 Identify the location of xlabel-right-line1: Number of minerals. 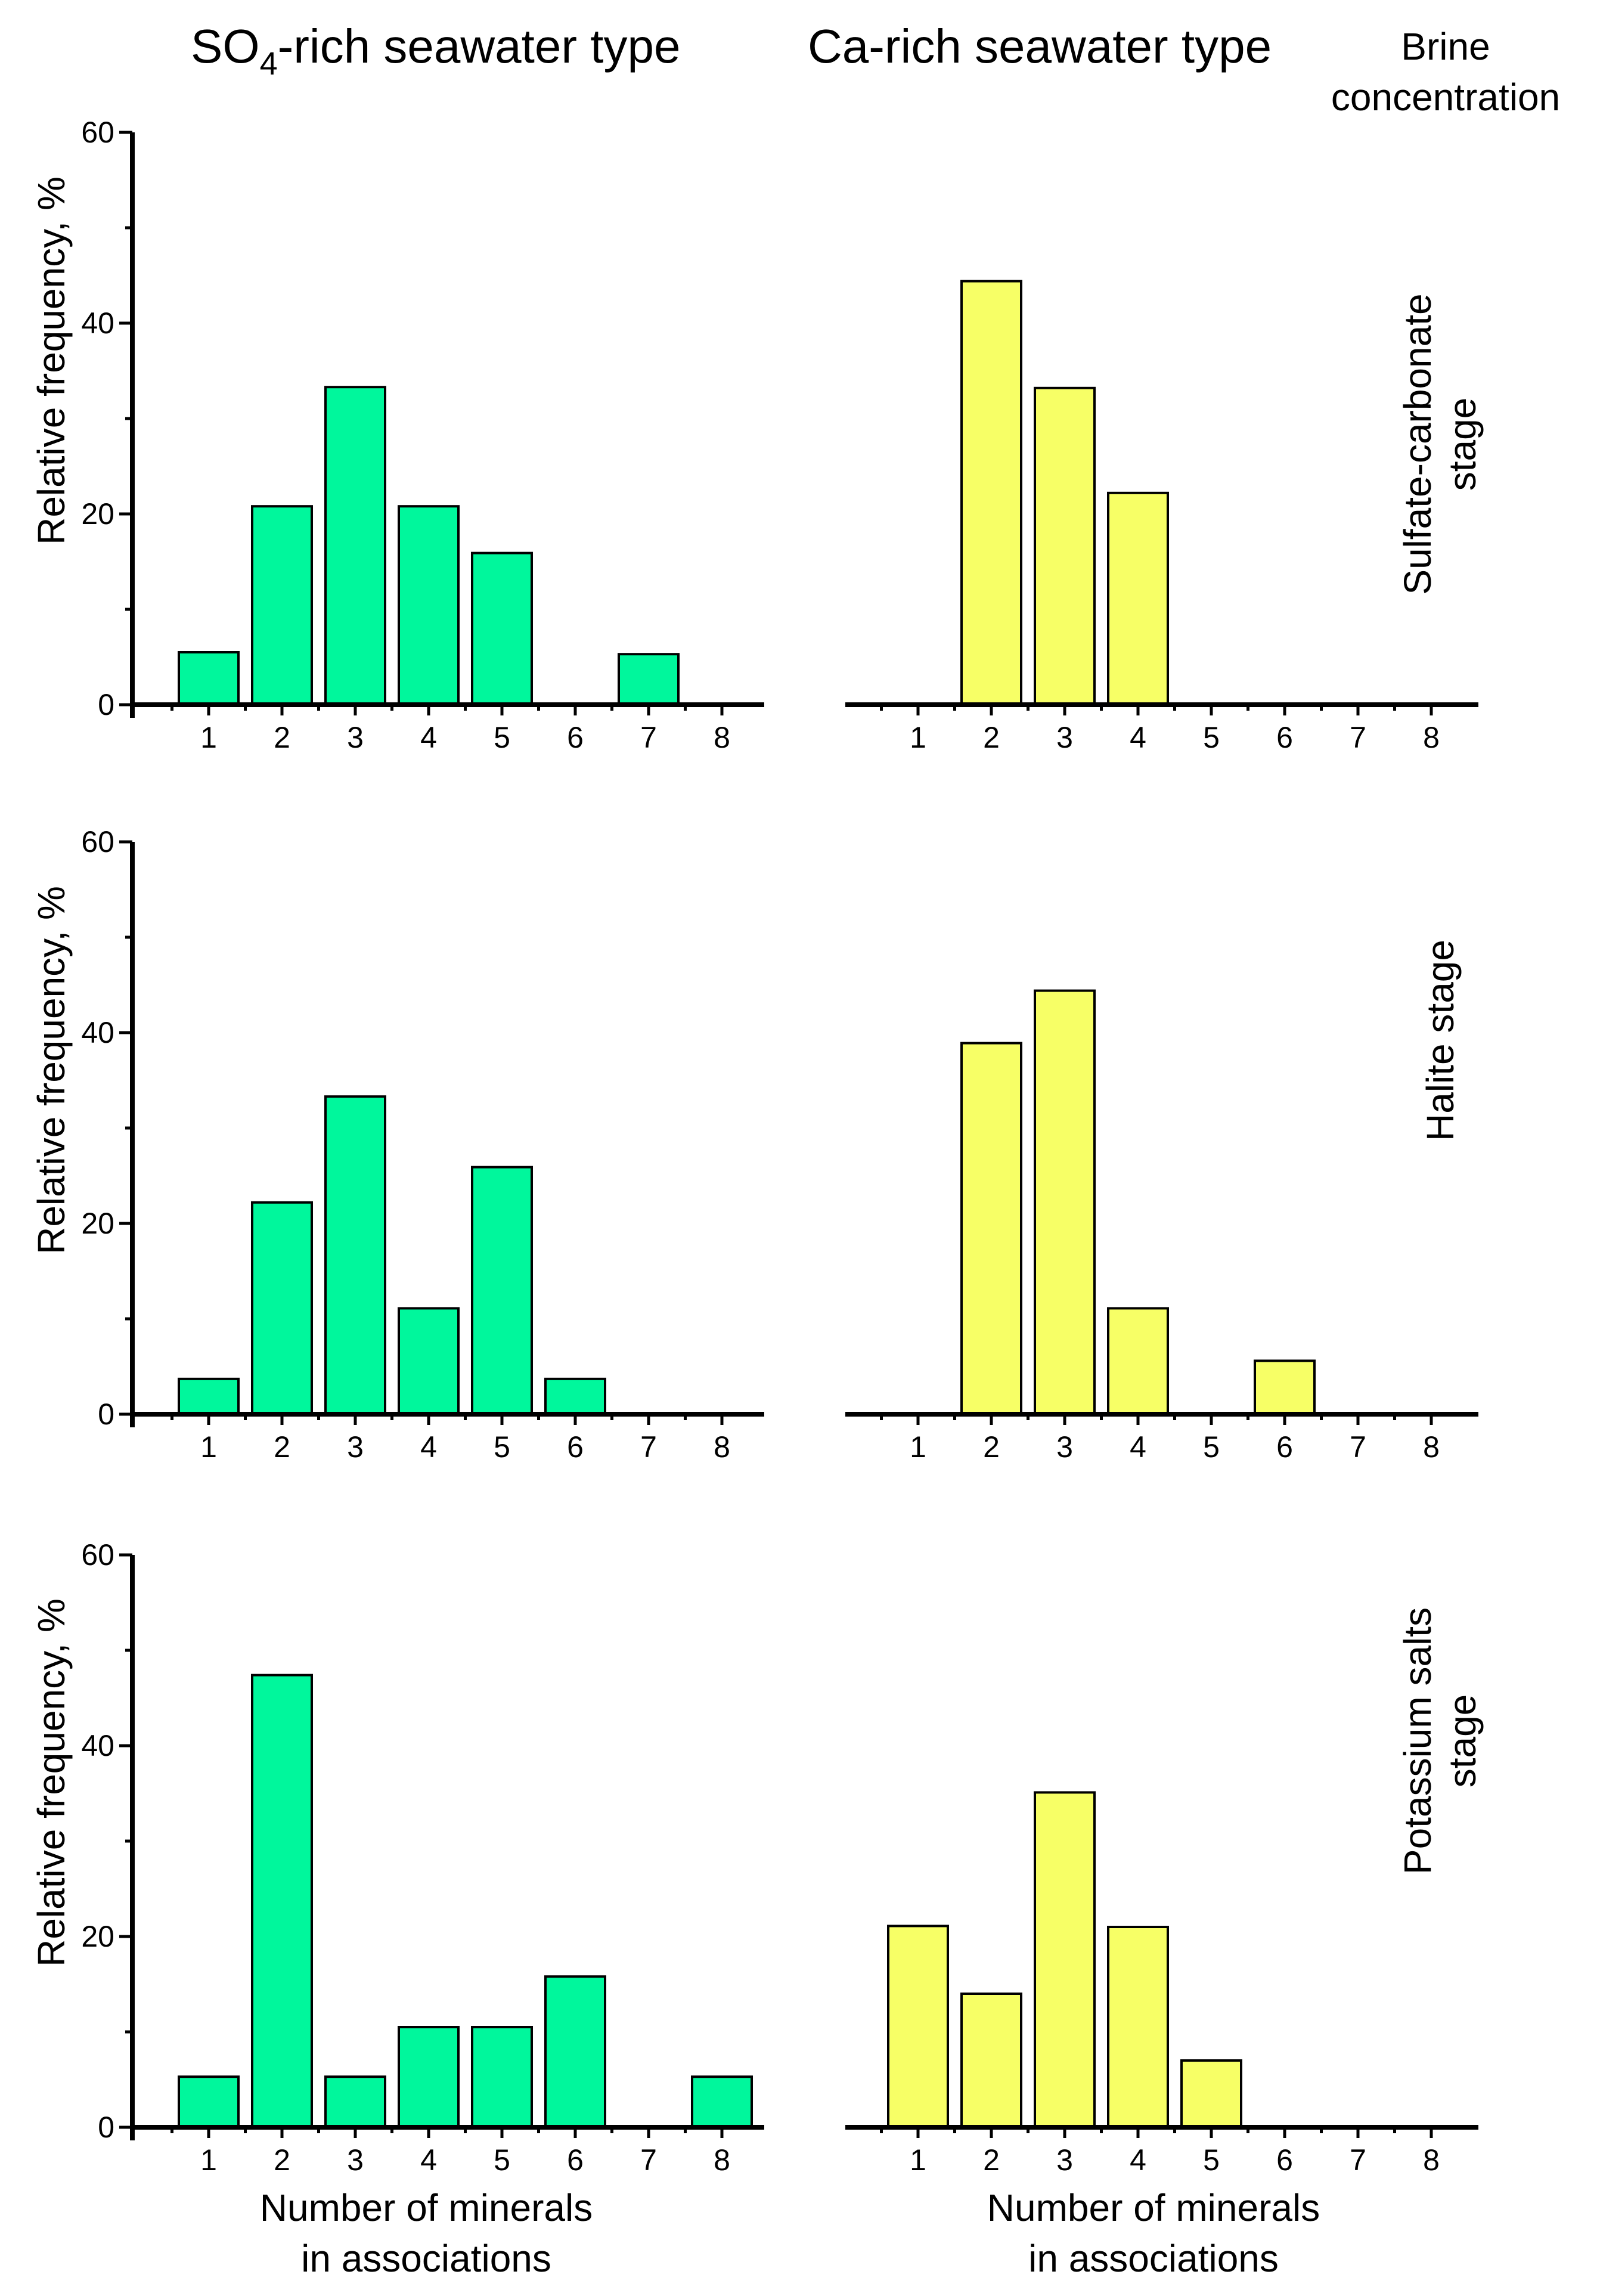
(1153, 2207).